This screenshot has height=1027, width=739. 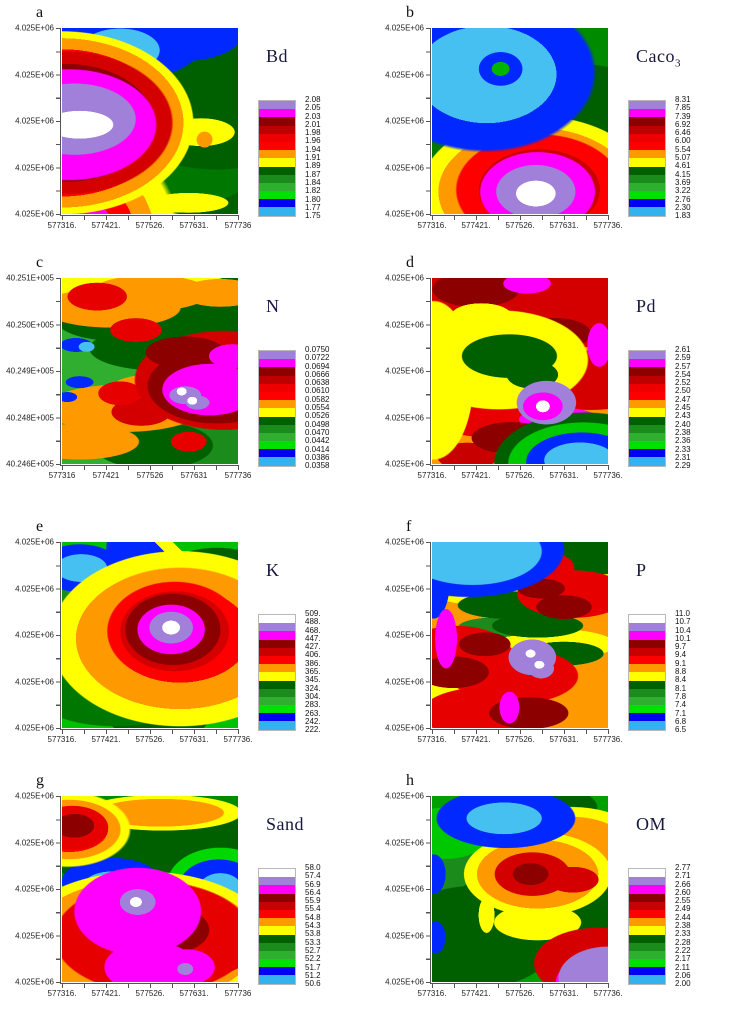 What do you see at coordinates (683, 158) in the screenshot?
I see `legend-value: 5.07` at bounding box center [683, 158].